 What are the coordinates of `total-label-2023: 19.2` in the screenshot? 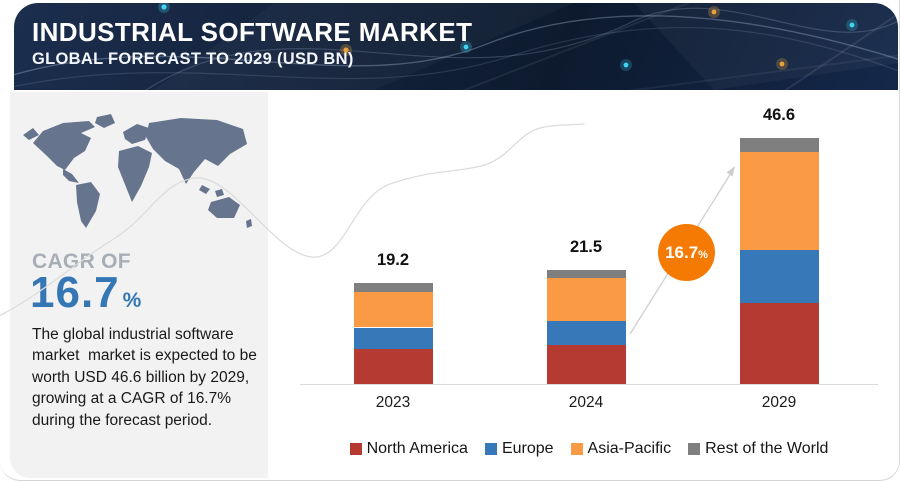 It's located at (393, 259).